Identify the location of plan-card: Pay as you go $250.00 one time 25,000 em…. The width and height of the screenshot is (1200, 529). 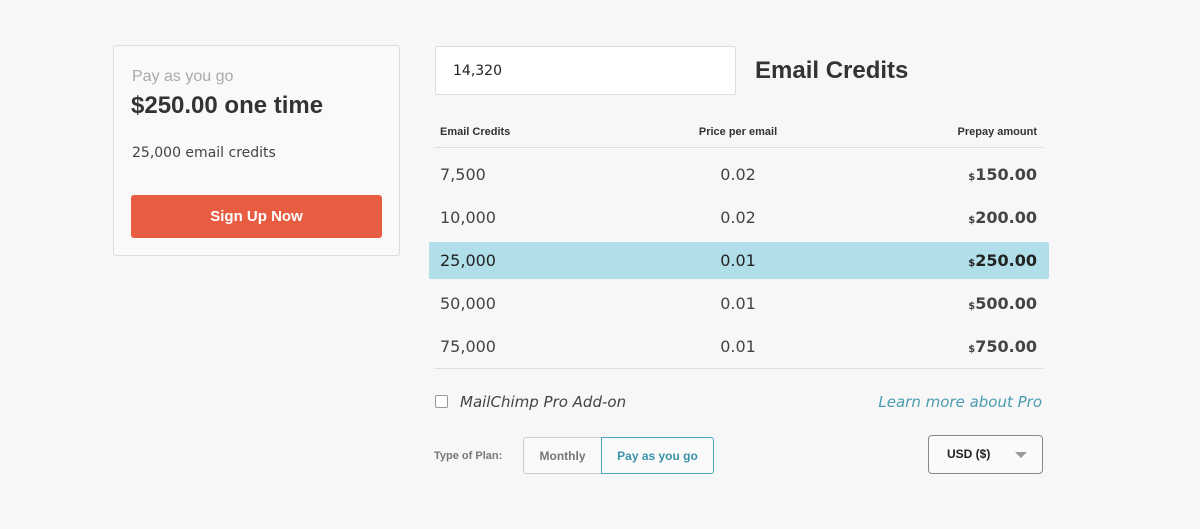
(256, 150).